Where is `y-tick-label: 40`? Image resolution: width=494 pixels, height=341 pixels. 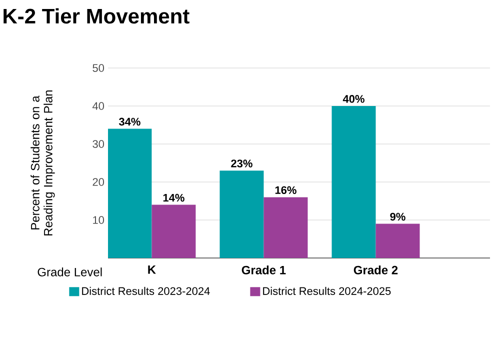 y-tick-label: 40 is located at coordinates (98, 106).